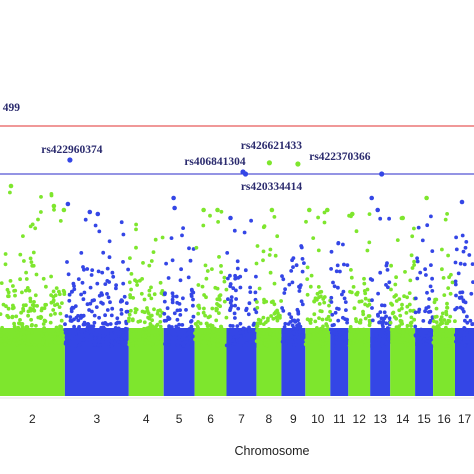 The image size is (474, 474). I want to click on annotated-snp-point, so click(269, 163).